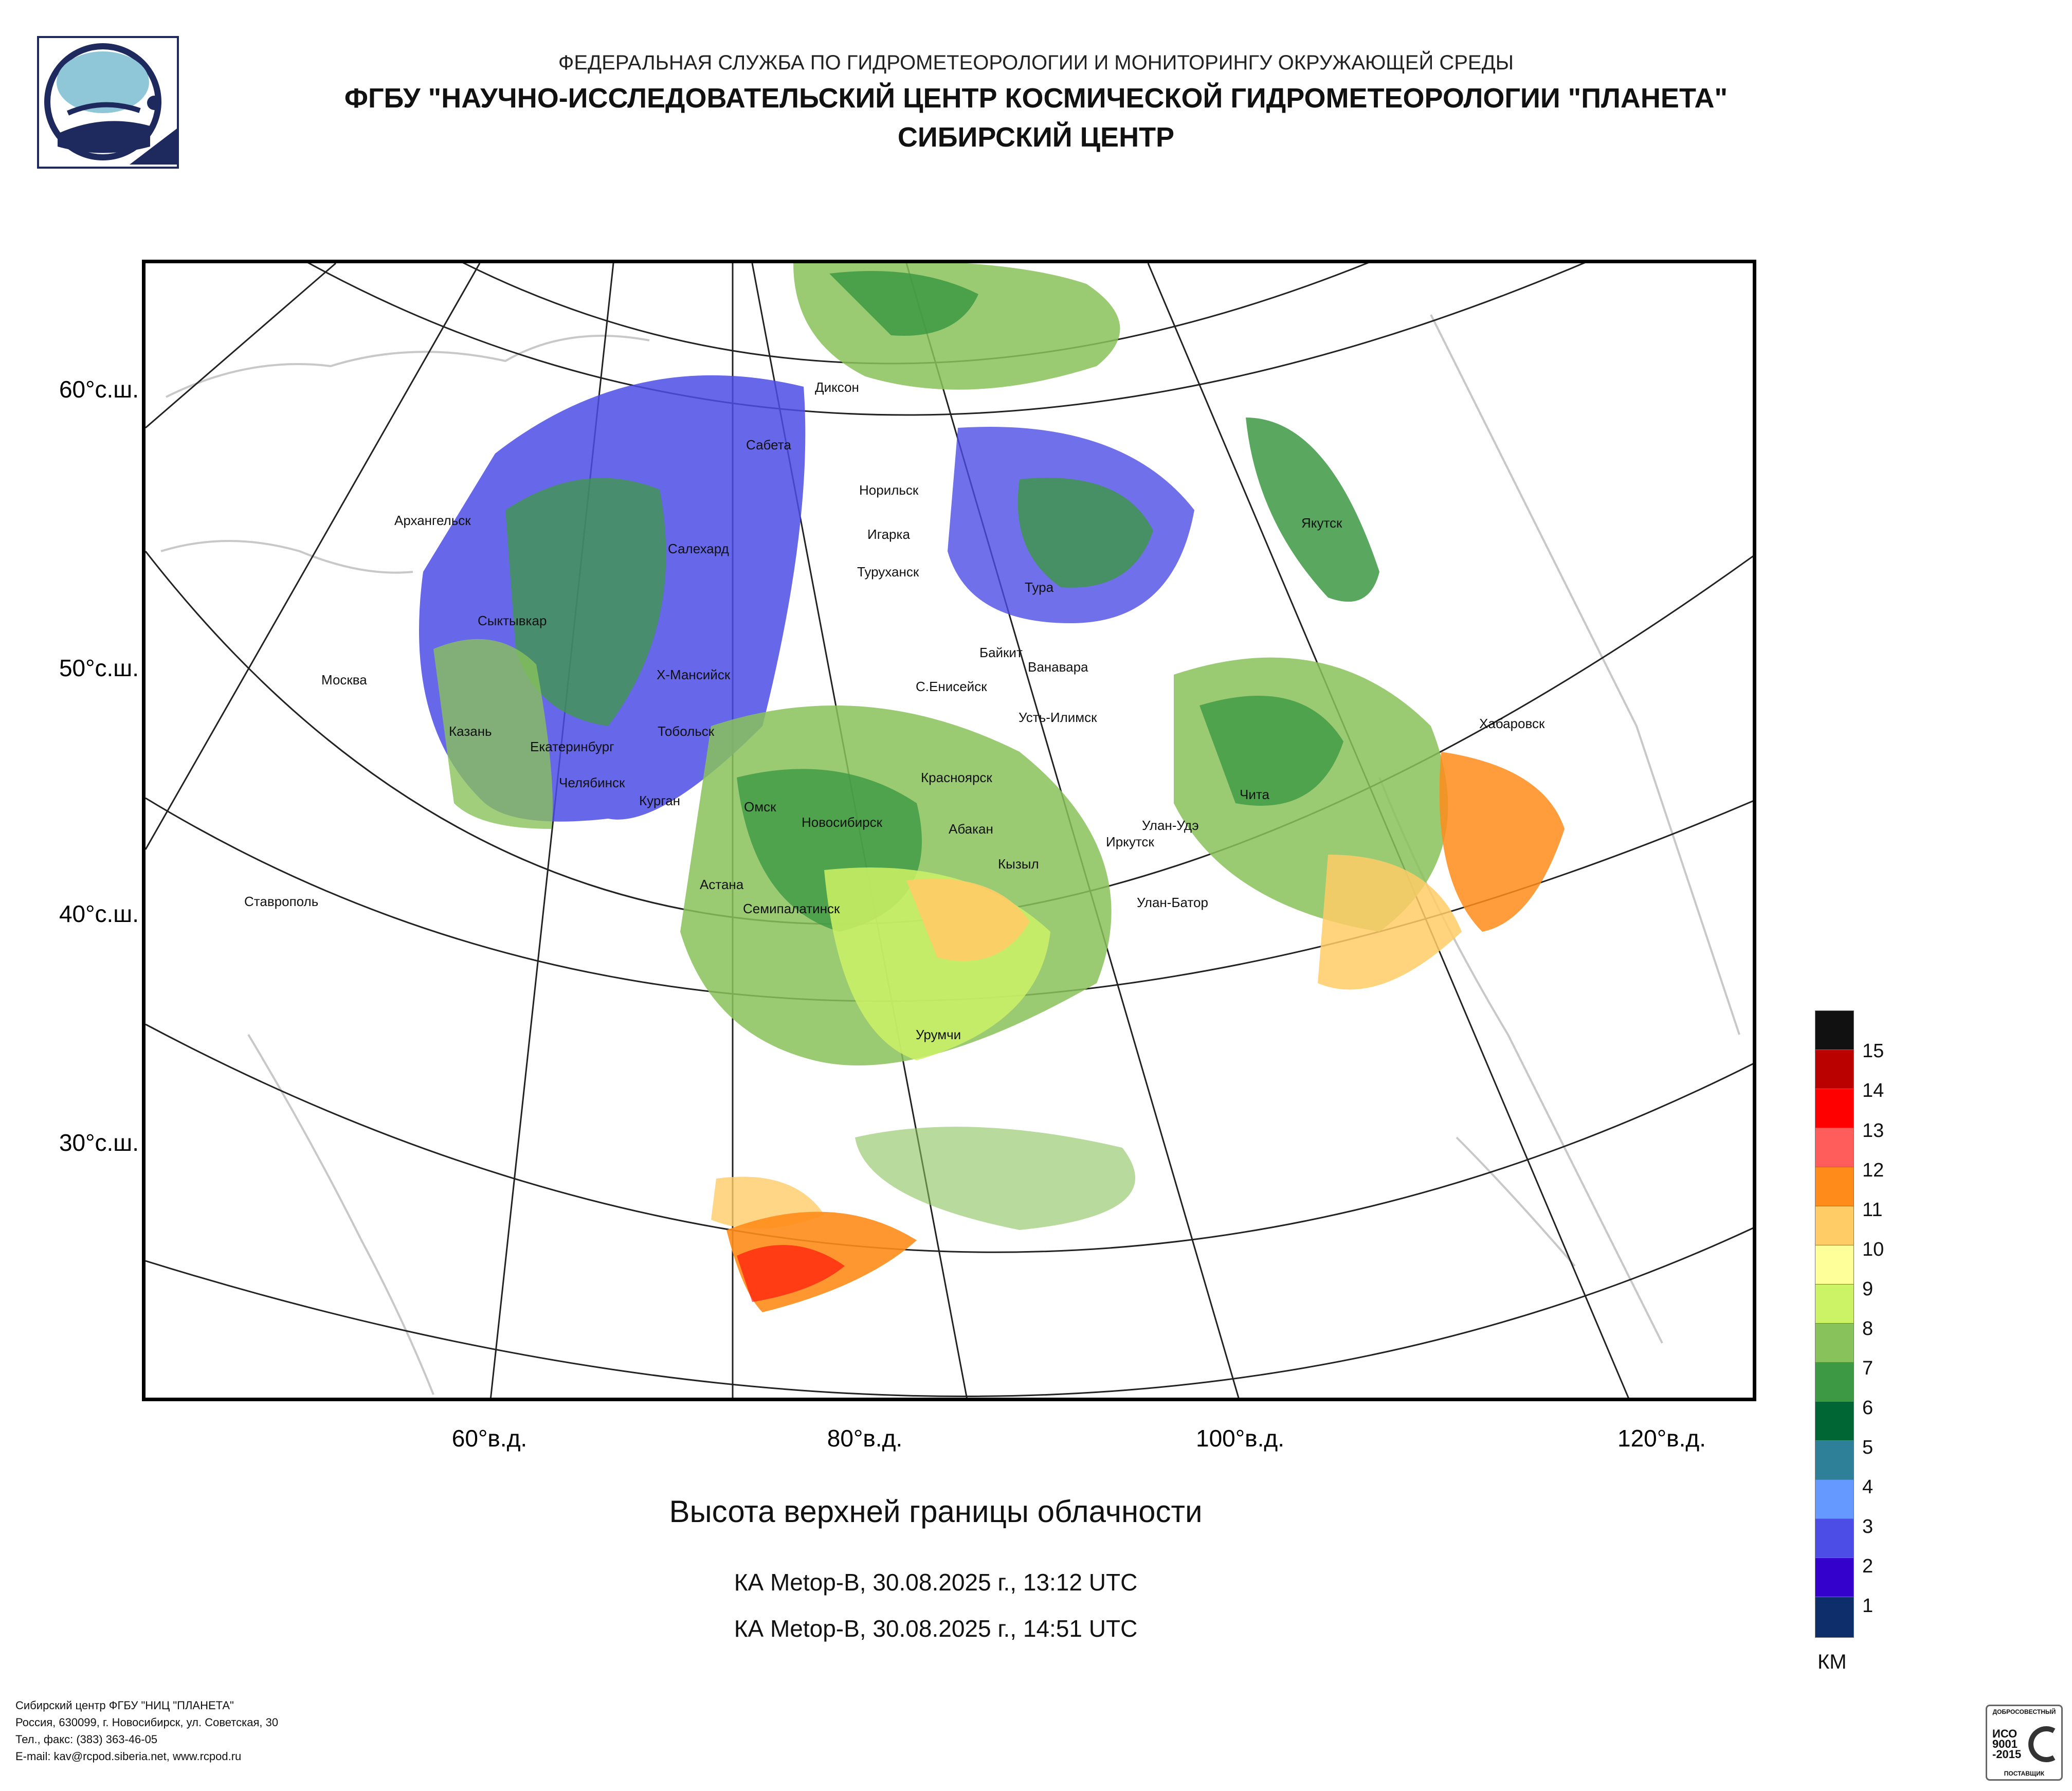  What do you see at coordinates (1868, 1368) in the screenshot?
I see `legend-level-7: 7` at bounding box center [1868, 1368].